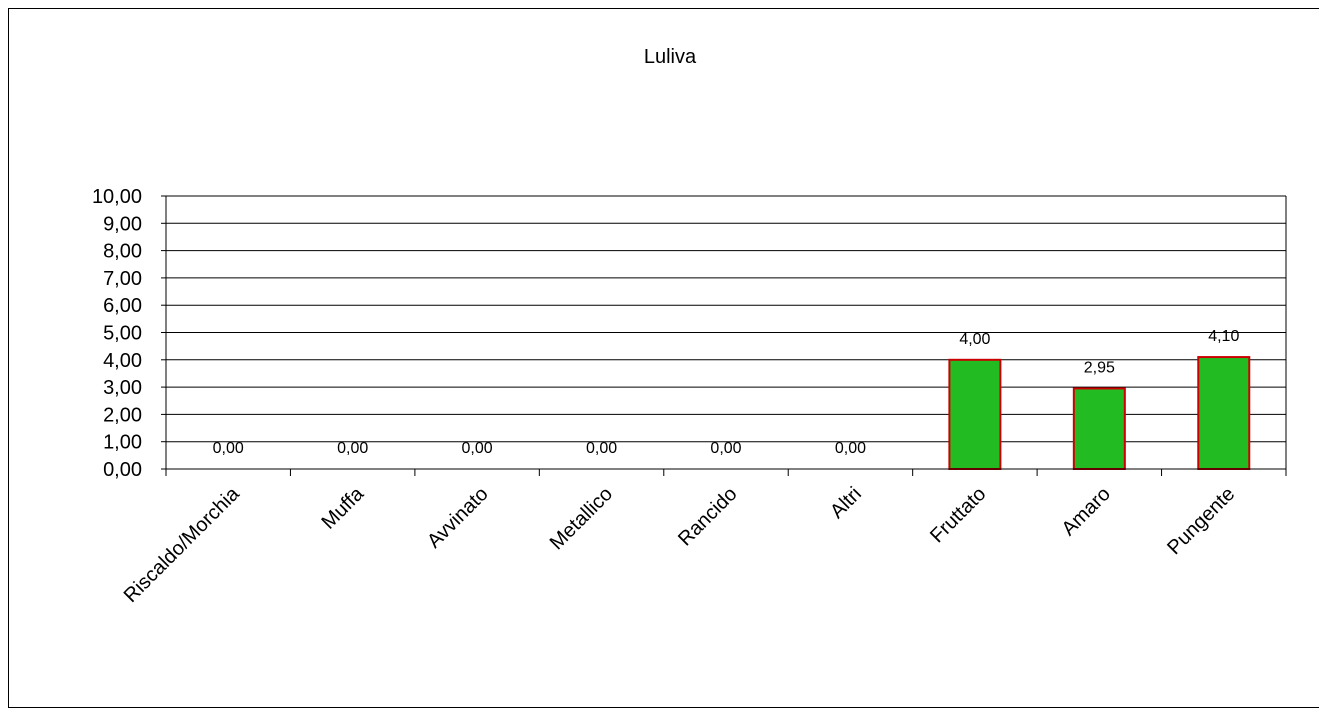  What do you see at coordinates (122, 415) in the screenshot?
I see `y-tick-label: 2,00` at bounding box center [122, 415].